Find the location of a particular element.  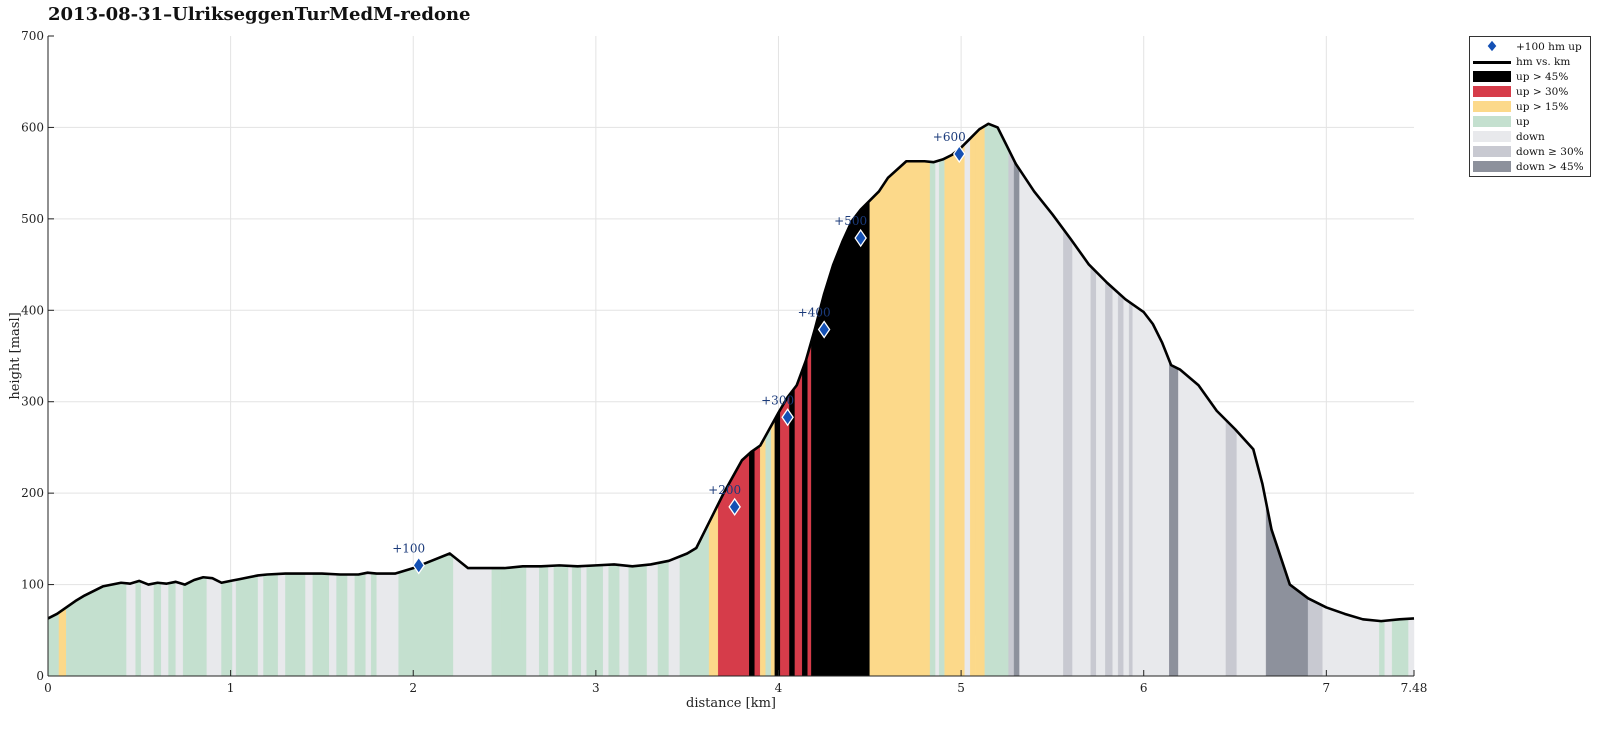

chart-title: 2013-08-31–UlrikseggenTurMedM-redone is located at coordinates (259, 14).